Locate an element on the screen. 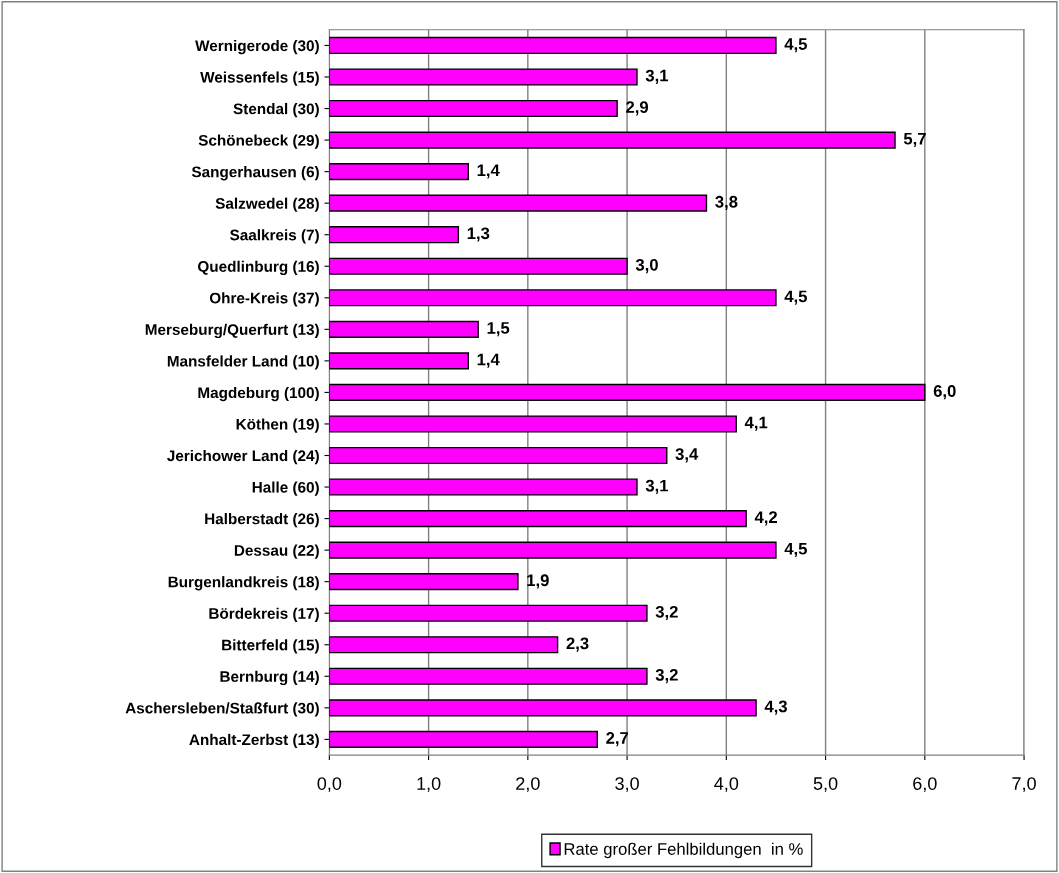  legend-label: Rate großer Fehlbildungen in % is located at coordinates (683, 850).